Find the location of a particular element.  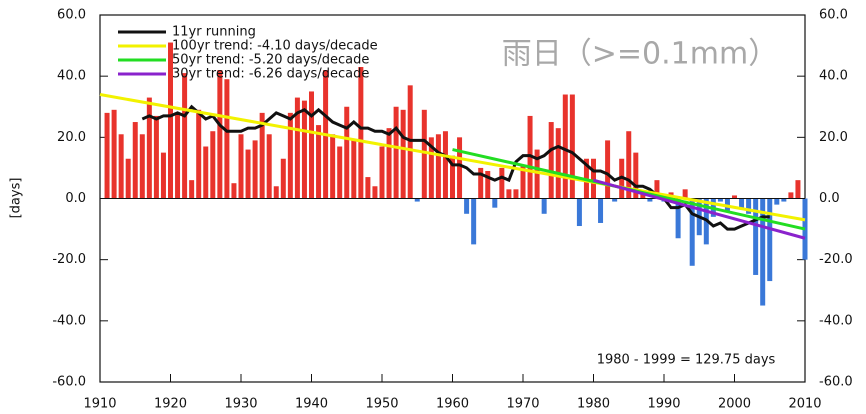

y-tick-label: 60.0 is located at coordinates (71, 15).